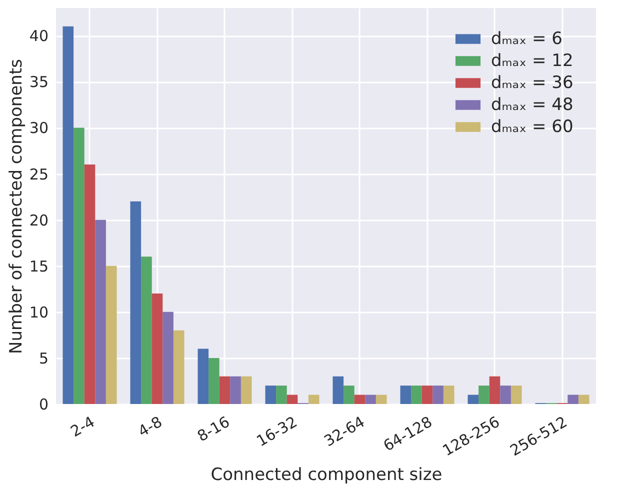 The width and height of the screenshot is (618, 494). What do you see at coordinates (16, 206) in the screenshot?
I see `y-axis-title: Number of connected components` at bounding box center [16, 206].